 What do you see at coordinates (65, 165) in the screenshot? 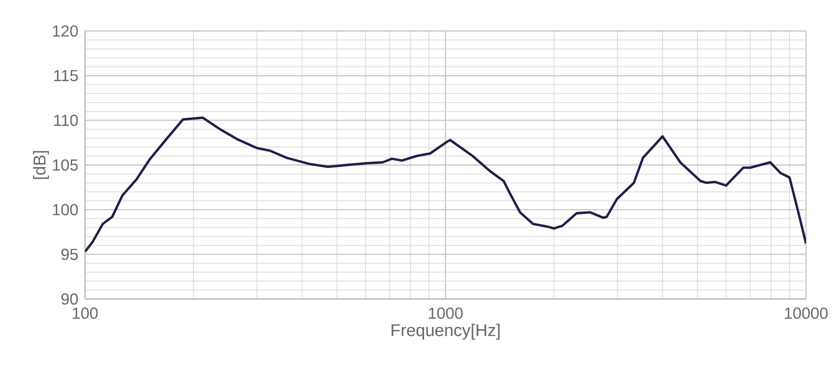
I see `y-tick-label: 105` at bounding box center [65, 165].